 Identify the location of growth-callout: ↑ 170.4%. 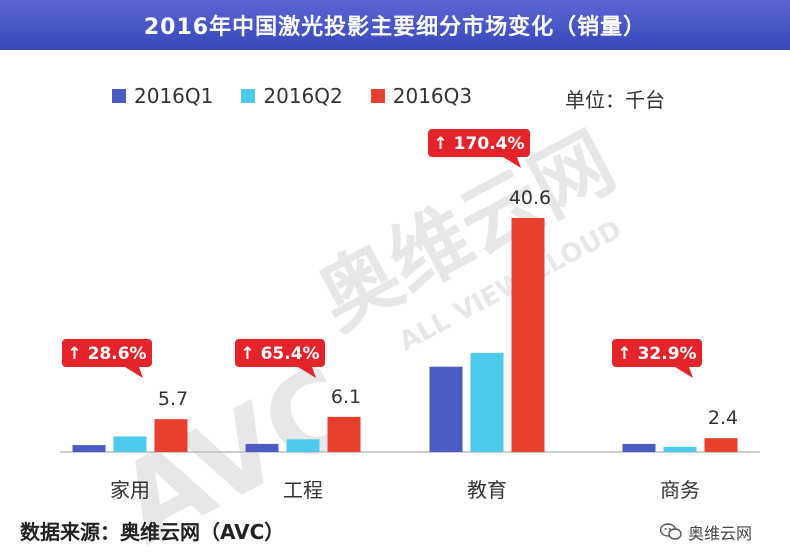
(479, 147).